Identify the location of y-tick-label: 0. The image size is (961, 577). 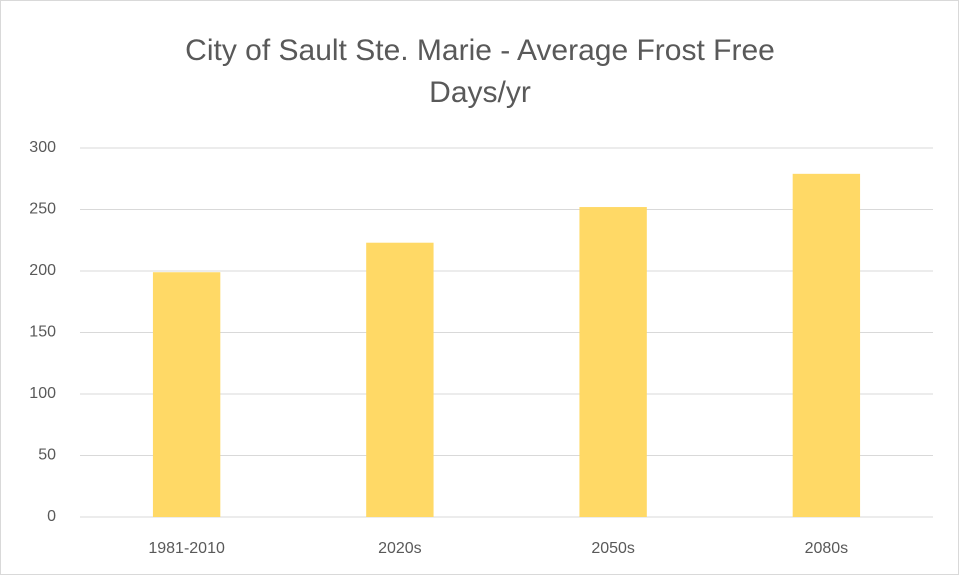
(51, 516).